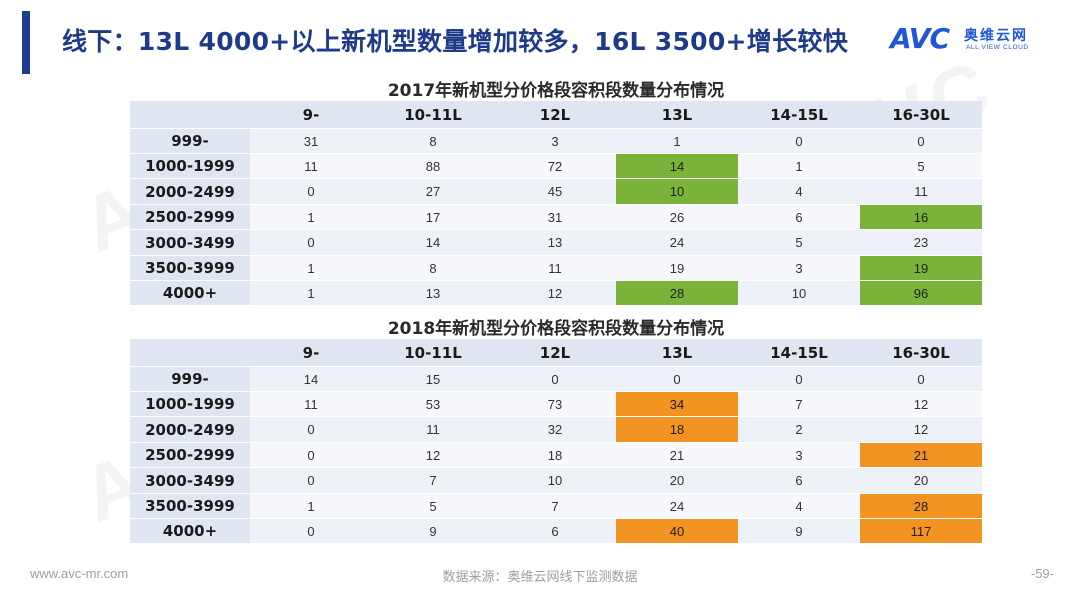  I want to click on highlighted-data-cell: 16, so click(921, 217).